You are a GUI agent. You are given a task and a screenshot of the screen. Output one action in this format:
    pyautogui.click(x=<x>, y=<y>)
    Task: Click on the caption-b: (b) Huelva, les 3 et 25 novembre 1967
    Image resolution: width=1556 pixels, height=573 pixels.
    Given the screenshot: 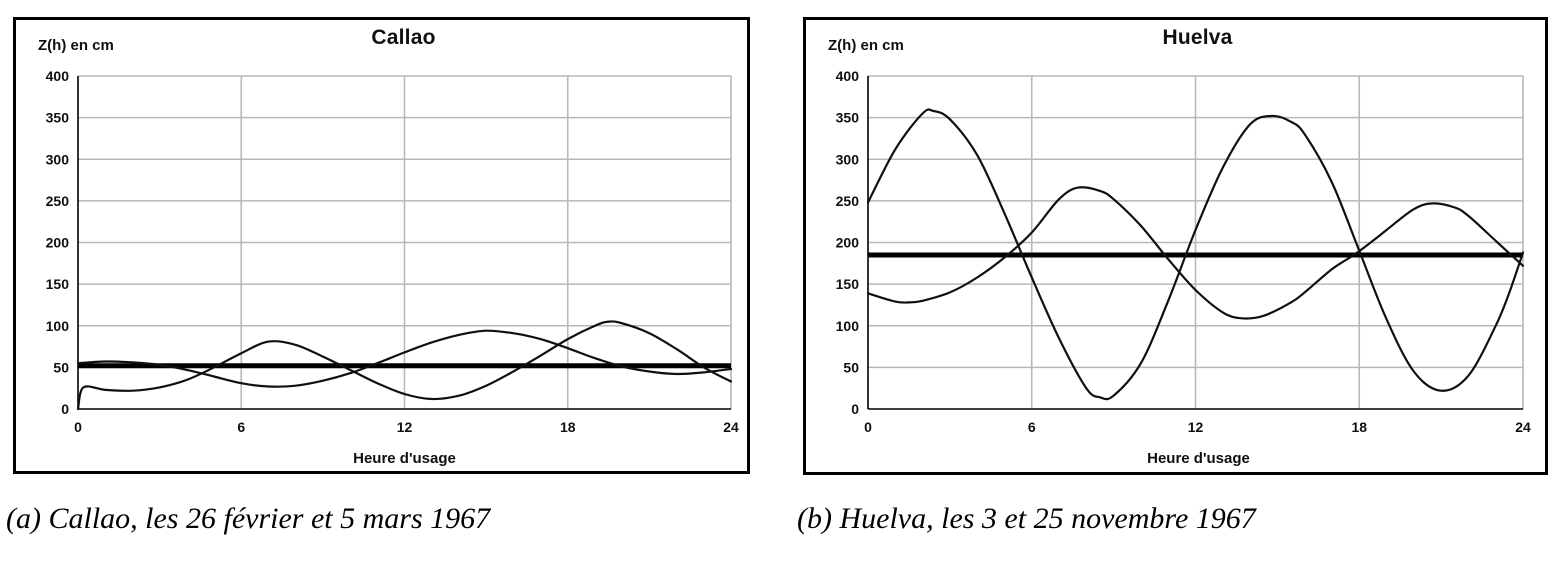 What is the action you would take?
    pyautogui.click(x=1026, y=518)
    